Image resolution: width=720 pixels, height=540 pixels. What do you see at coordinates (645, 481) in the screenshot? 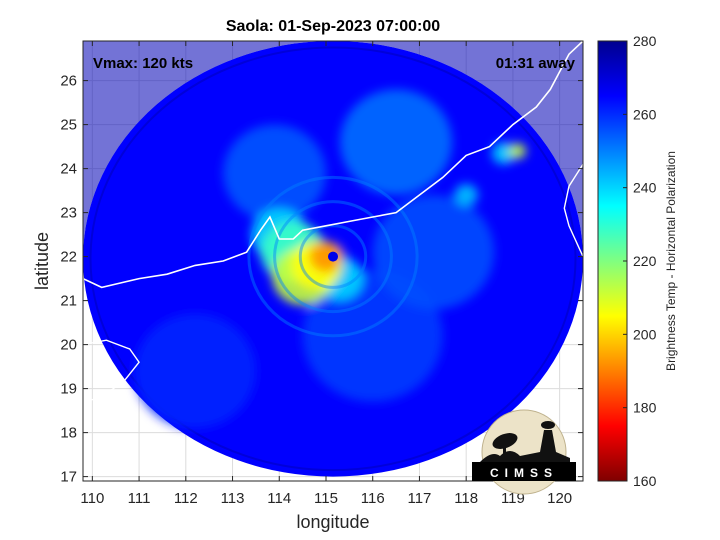
I see `cb-tick-label: 160` at bounding box center [645, 481].